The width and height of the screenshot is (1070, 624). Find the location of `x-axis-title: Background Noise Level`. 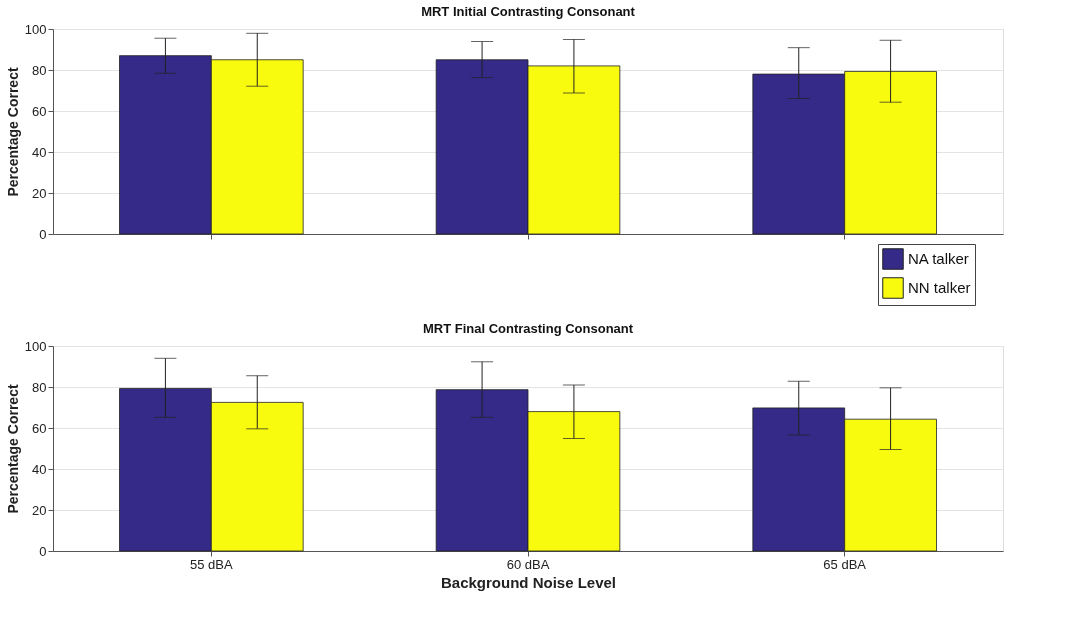

x-axis-title: Background Noise Level is located at coordinates (528, 582).